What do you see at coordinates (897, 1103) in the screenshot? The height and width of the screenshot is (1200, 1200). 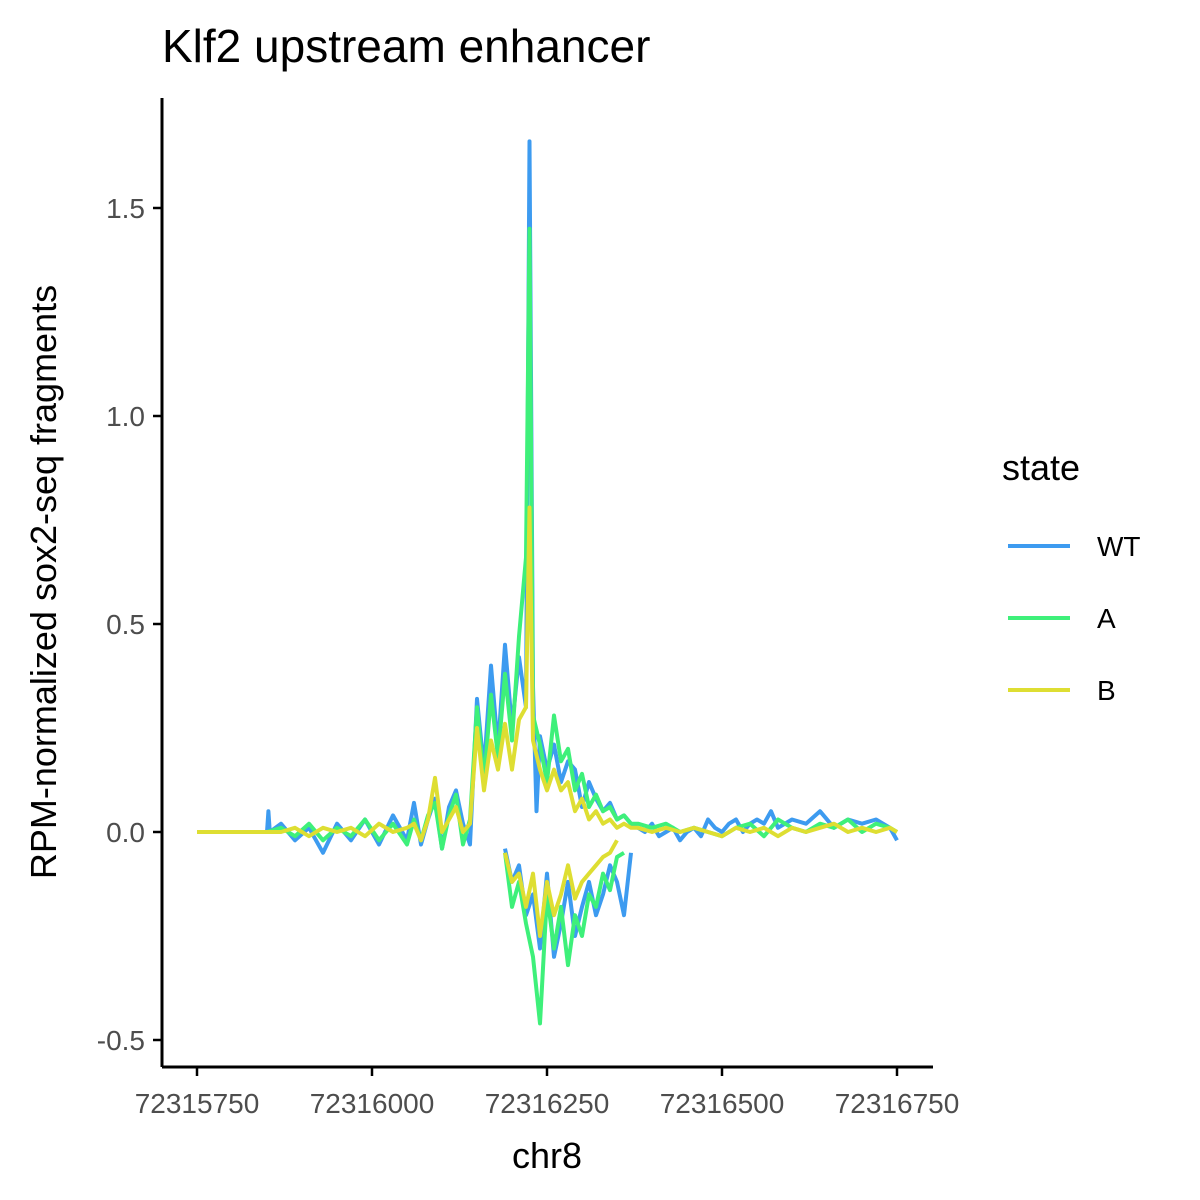 I see `x-tick-label: 72316750` at bounding box center [897, 1103].